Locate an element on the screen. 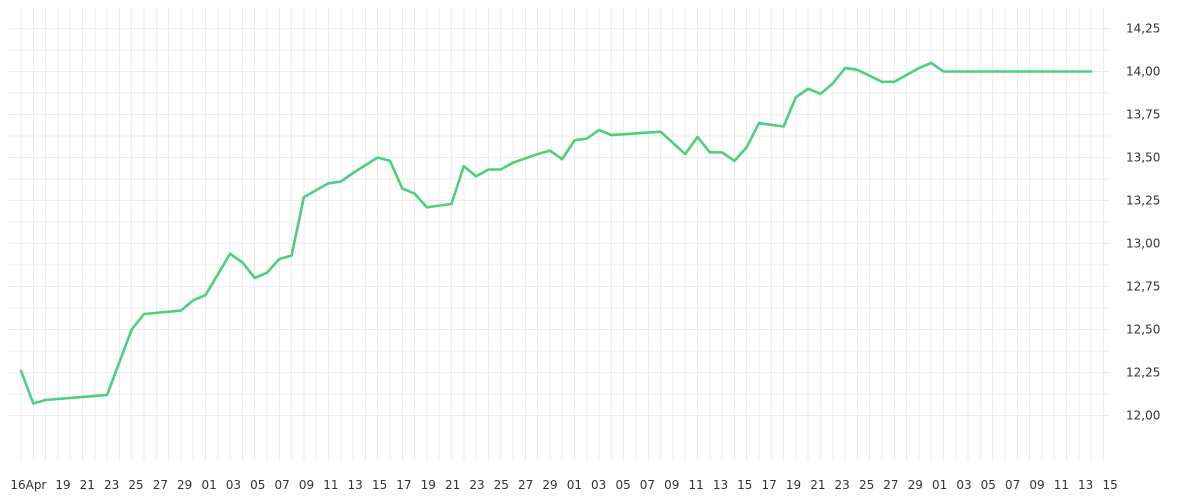  x-tick-label: Apr is located at coordinates (36, 485).